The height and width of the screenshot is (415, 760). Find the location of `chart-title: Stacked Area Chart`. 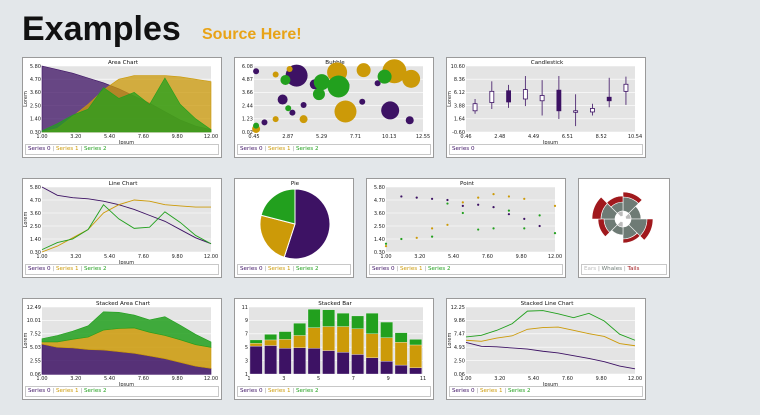

chart-title: Stacked Area Chart is located at coordinates (123, 304).